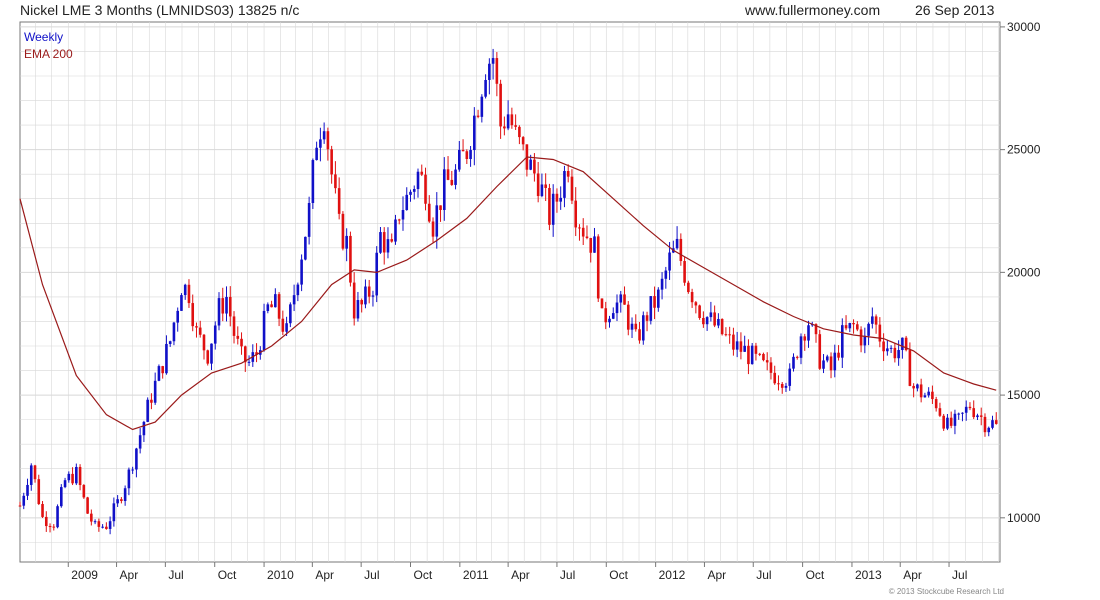 The height and width of the screenshot is (600, 1100). What do you see at coordinates (1024, 518) in the screenshot?
I see `y-tick-label: 10000` at bounding box center [1024, 518].